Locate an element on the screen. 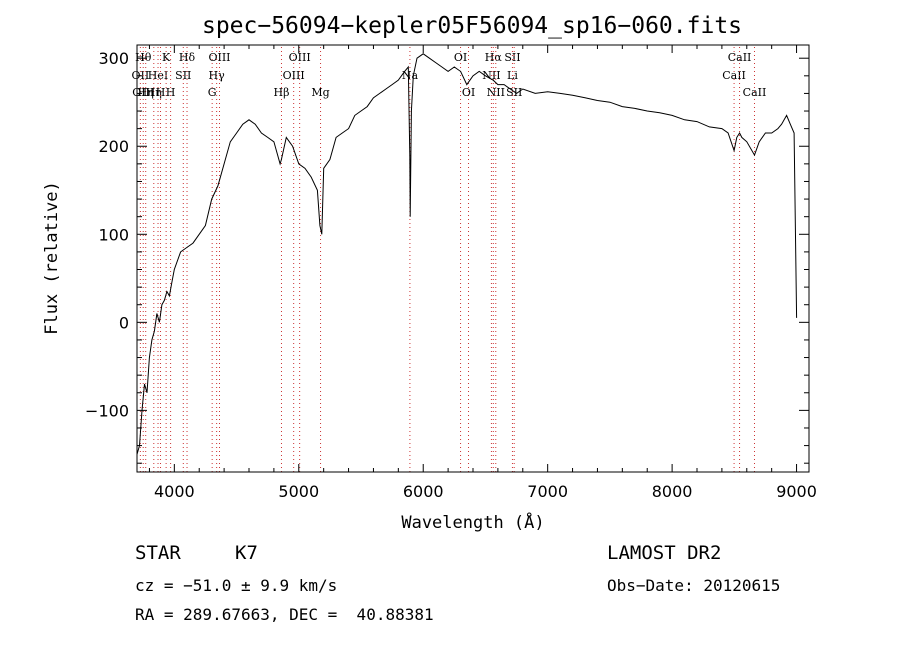 The image size is (900, 650). y-axis-label: Flux (relative) is located at coordinates (52, 258).